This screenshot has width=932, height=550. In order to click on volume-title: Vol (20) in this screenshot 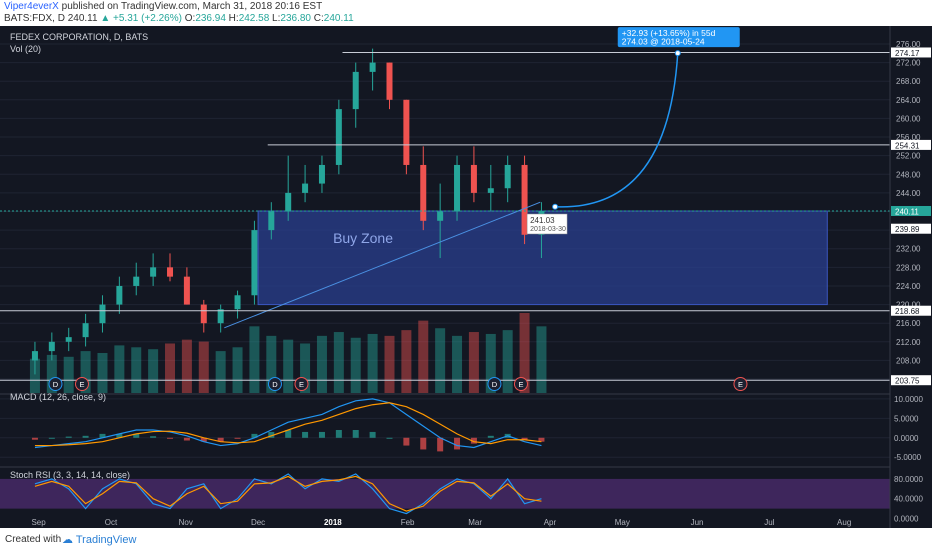, I will do `click(25, 49)`.